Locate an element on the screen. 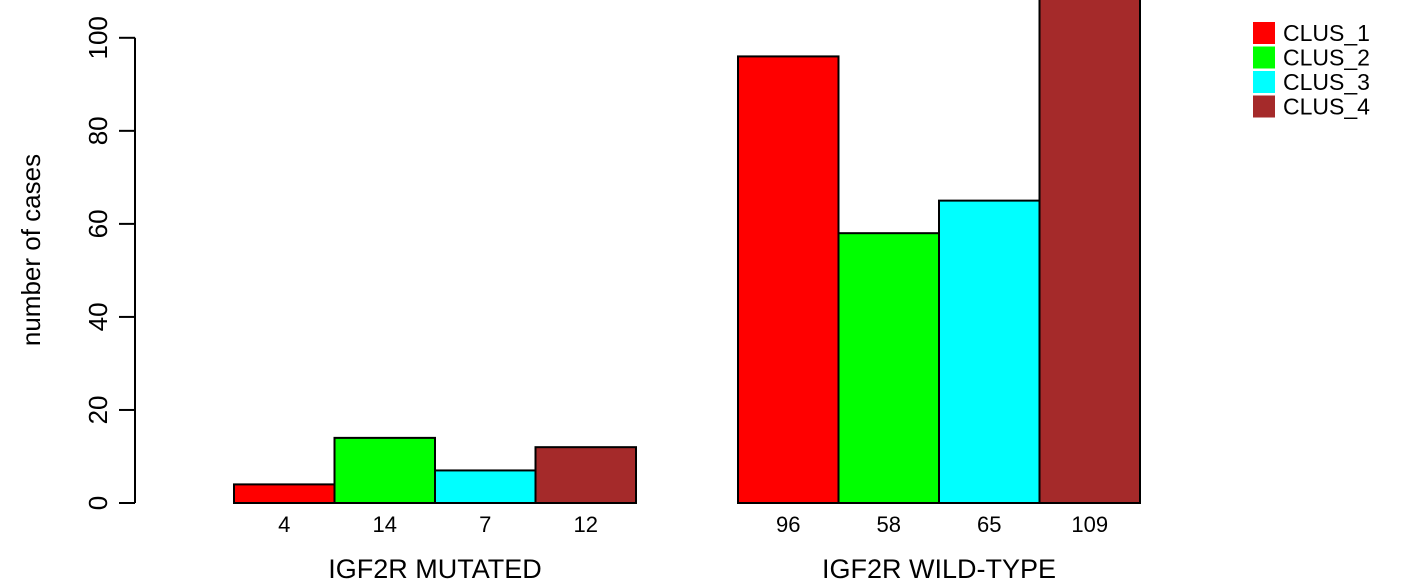  legend-label: CLUS_2 is located at coordinates (1326, 58).